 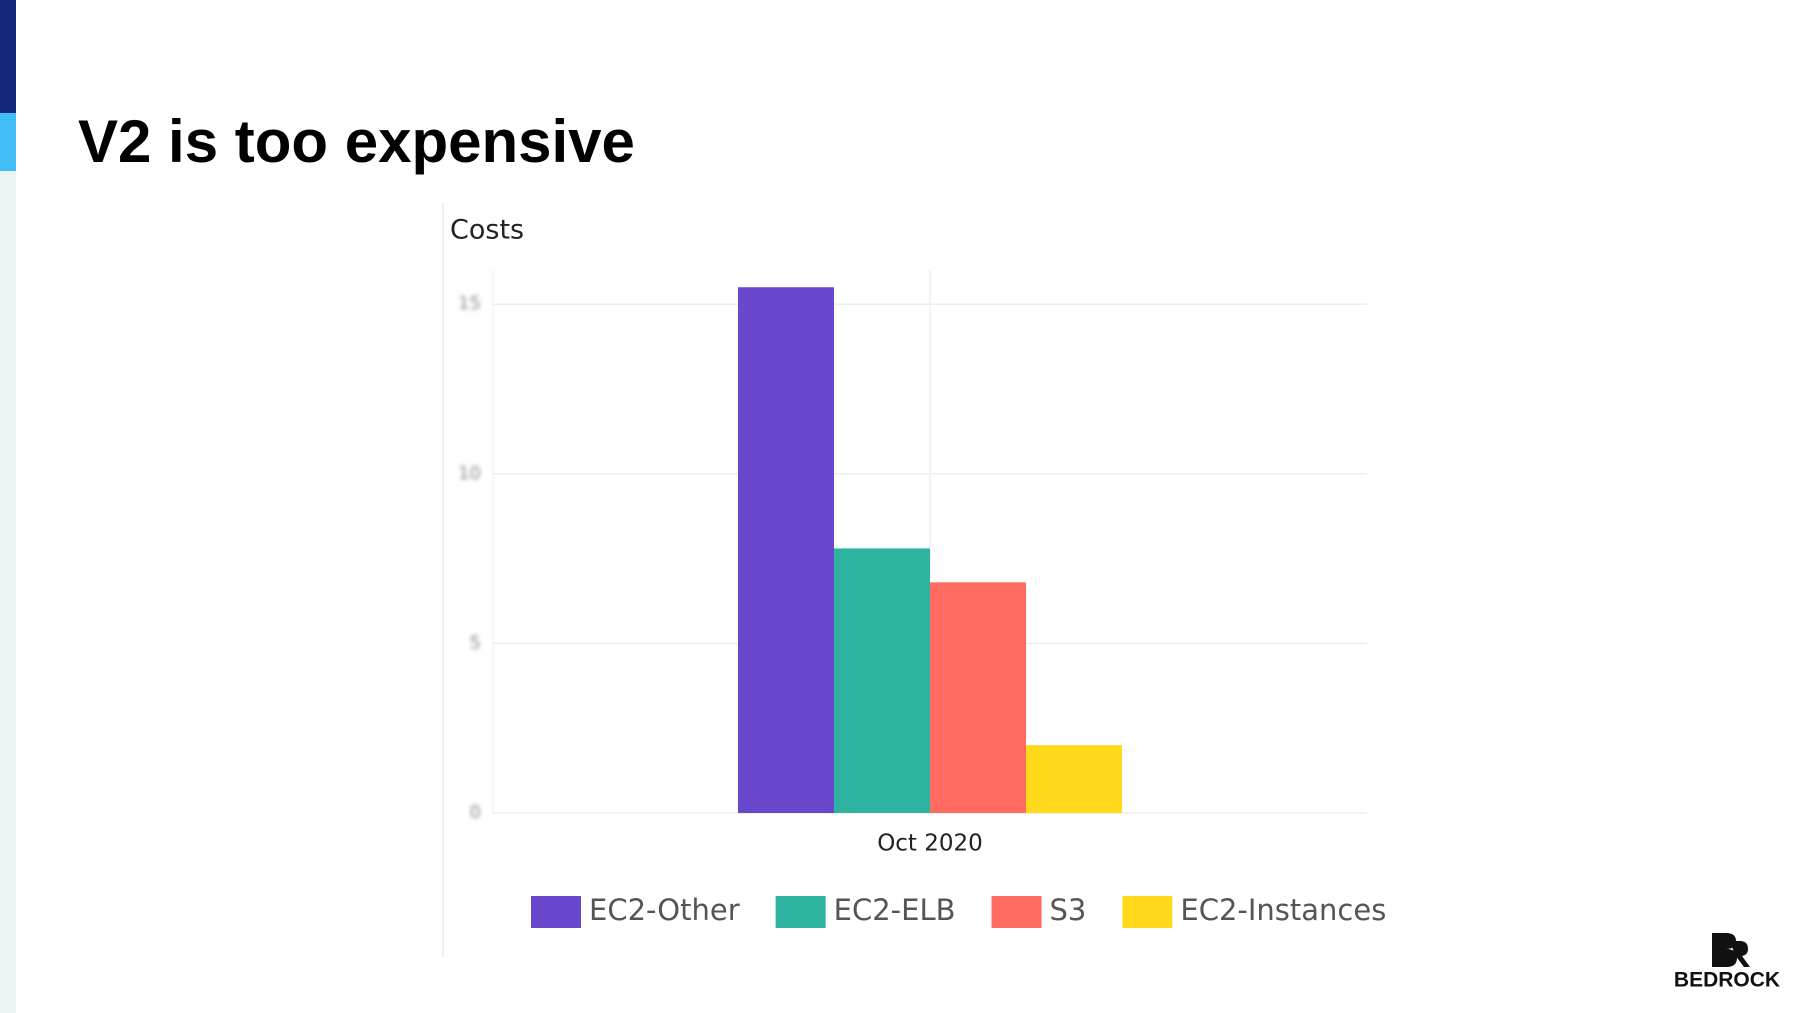 What do you see at coordinates (8, 56) in the screenshot?
I see `side-stripe-dark` at bounding box center [8, 56].